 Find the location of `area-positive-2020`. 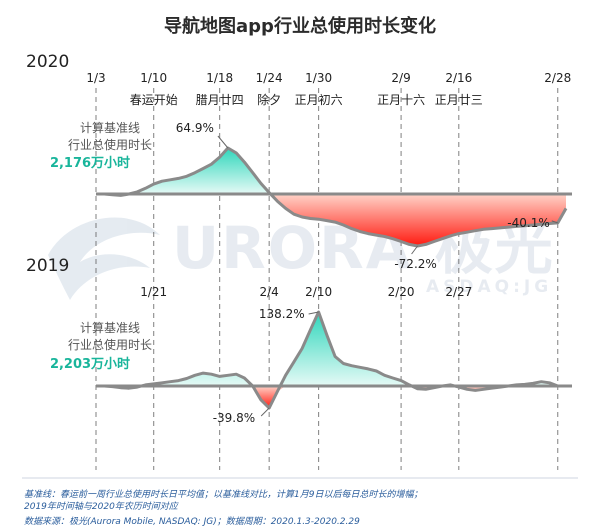

area-positive-2020 is located at coordinates (331, 171).